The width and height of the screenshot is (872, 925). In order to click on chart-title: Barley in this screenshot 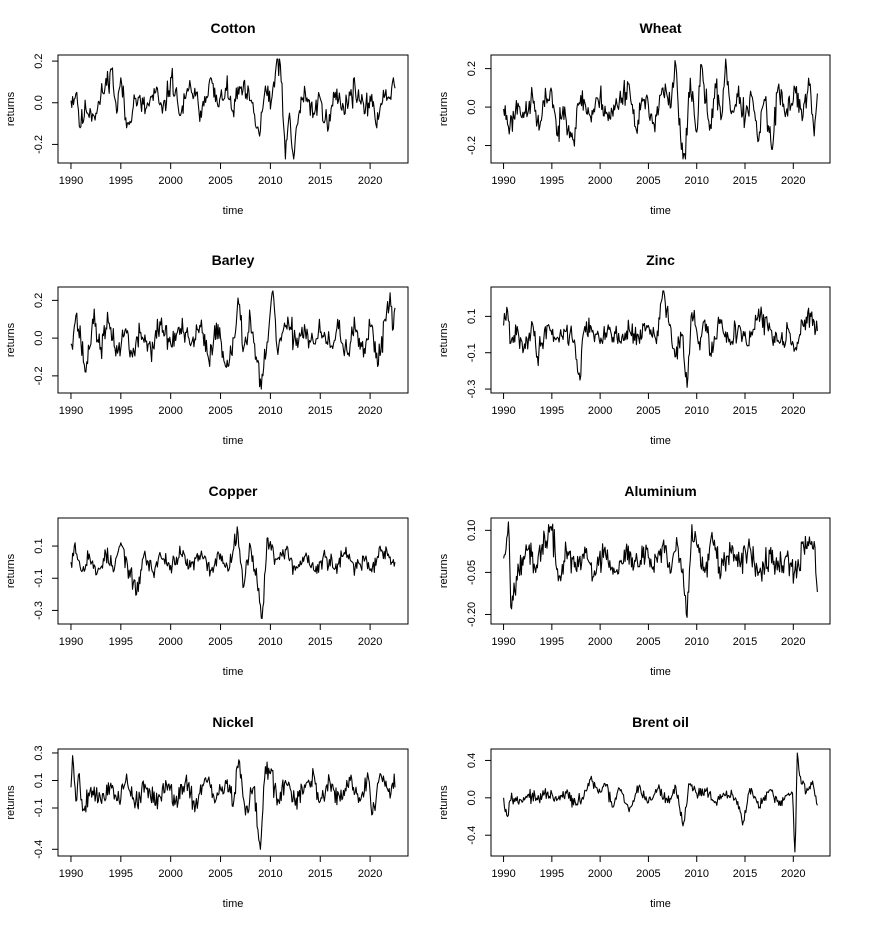, I will do `click(233, 260)`.